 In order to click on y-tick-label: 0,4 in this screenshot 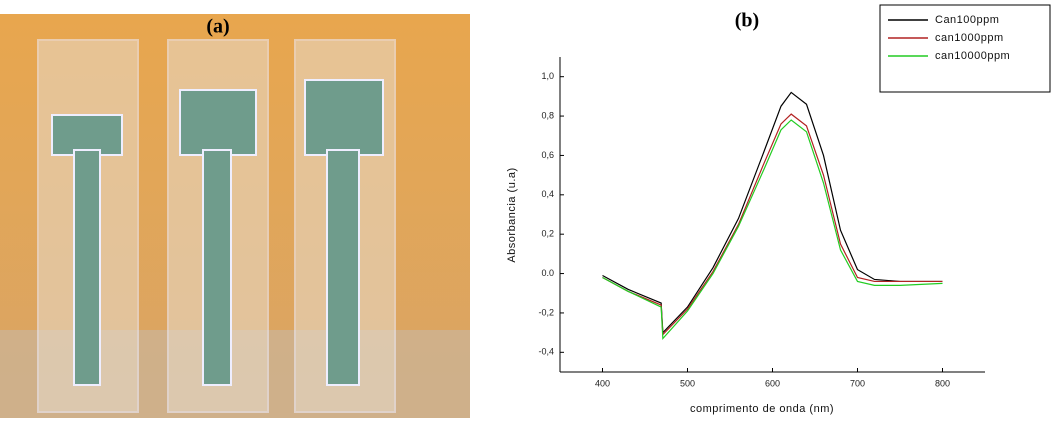, I will do `click(547, 194)`.